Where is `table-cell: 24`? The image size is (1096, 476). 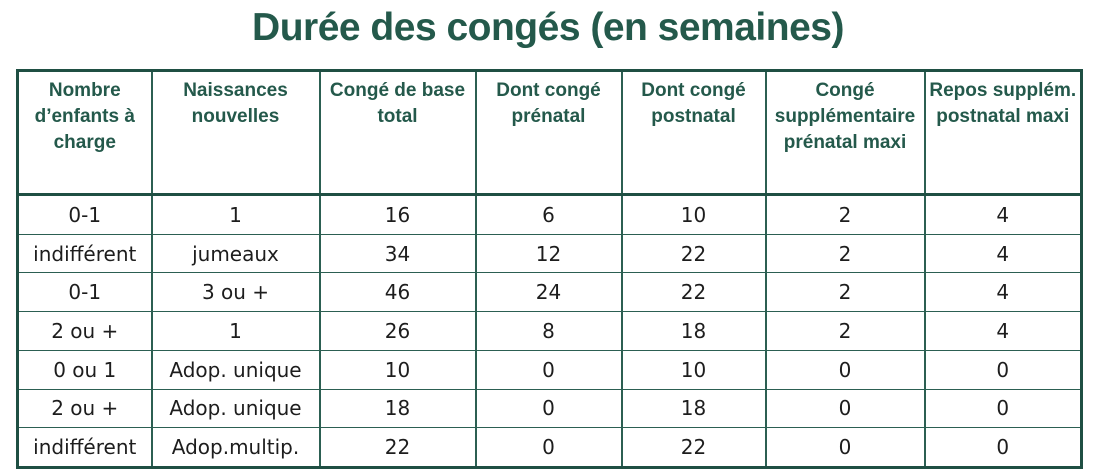 table-cell: 24 is located at coordinates (548, 292).